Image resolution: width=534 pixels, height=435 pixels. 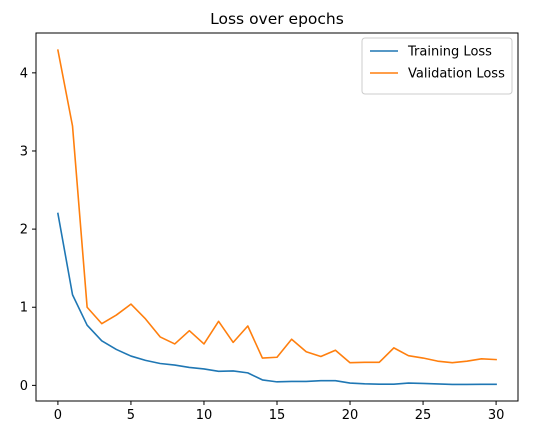 What do you see at coordinates (423, 415) in the screenshot?
I see `x-tick-label: 25` at bounding box center [423, 415].